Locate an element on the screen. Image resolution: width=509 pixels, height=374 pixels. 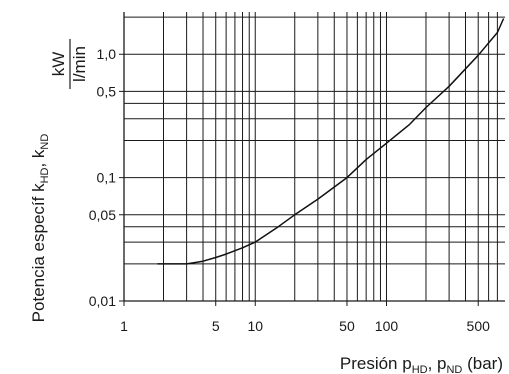
y-unit-denominator: l/min is located at coordinates (79, 64).